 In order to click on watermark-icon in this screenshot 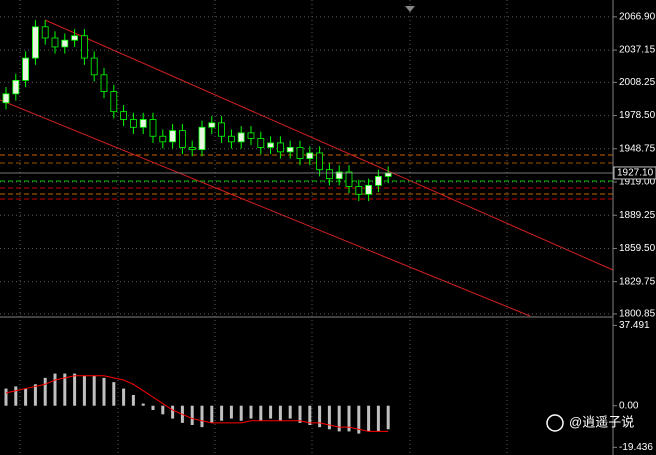, I will do `click(555, 423)`.